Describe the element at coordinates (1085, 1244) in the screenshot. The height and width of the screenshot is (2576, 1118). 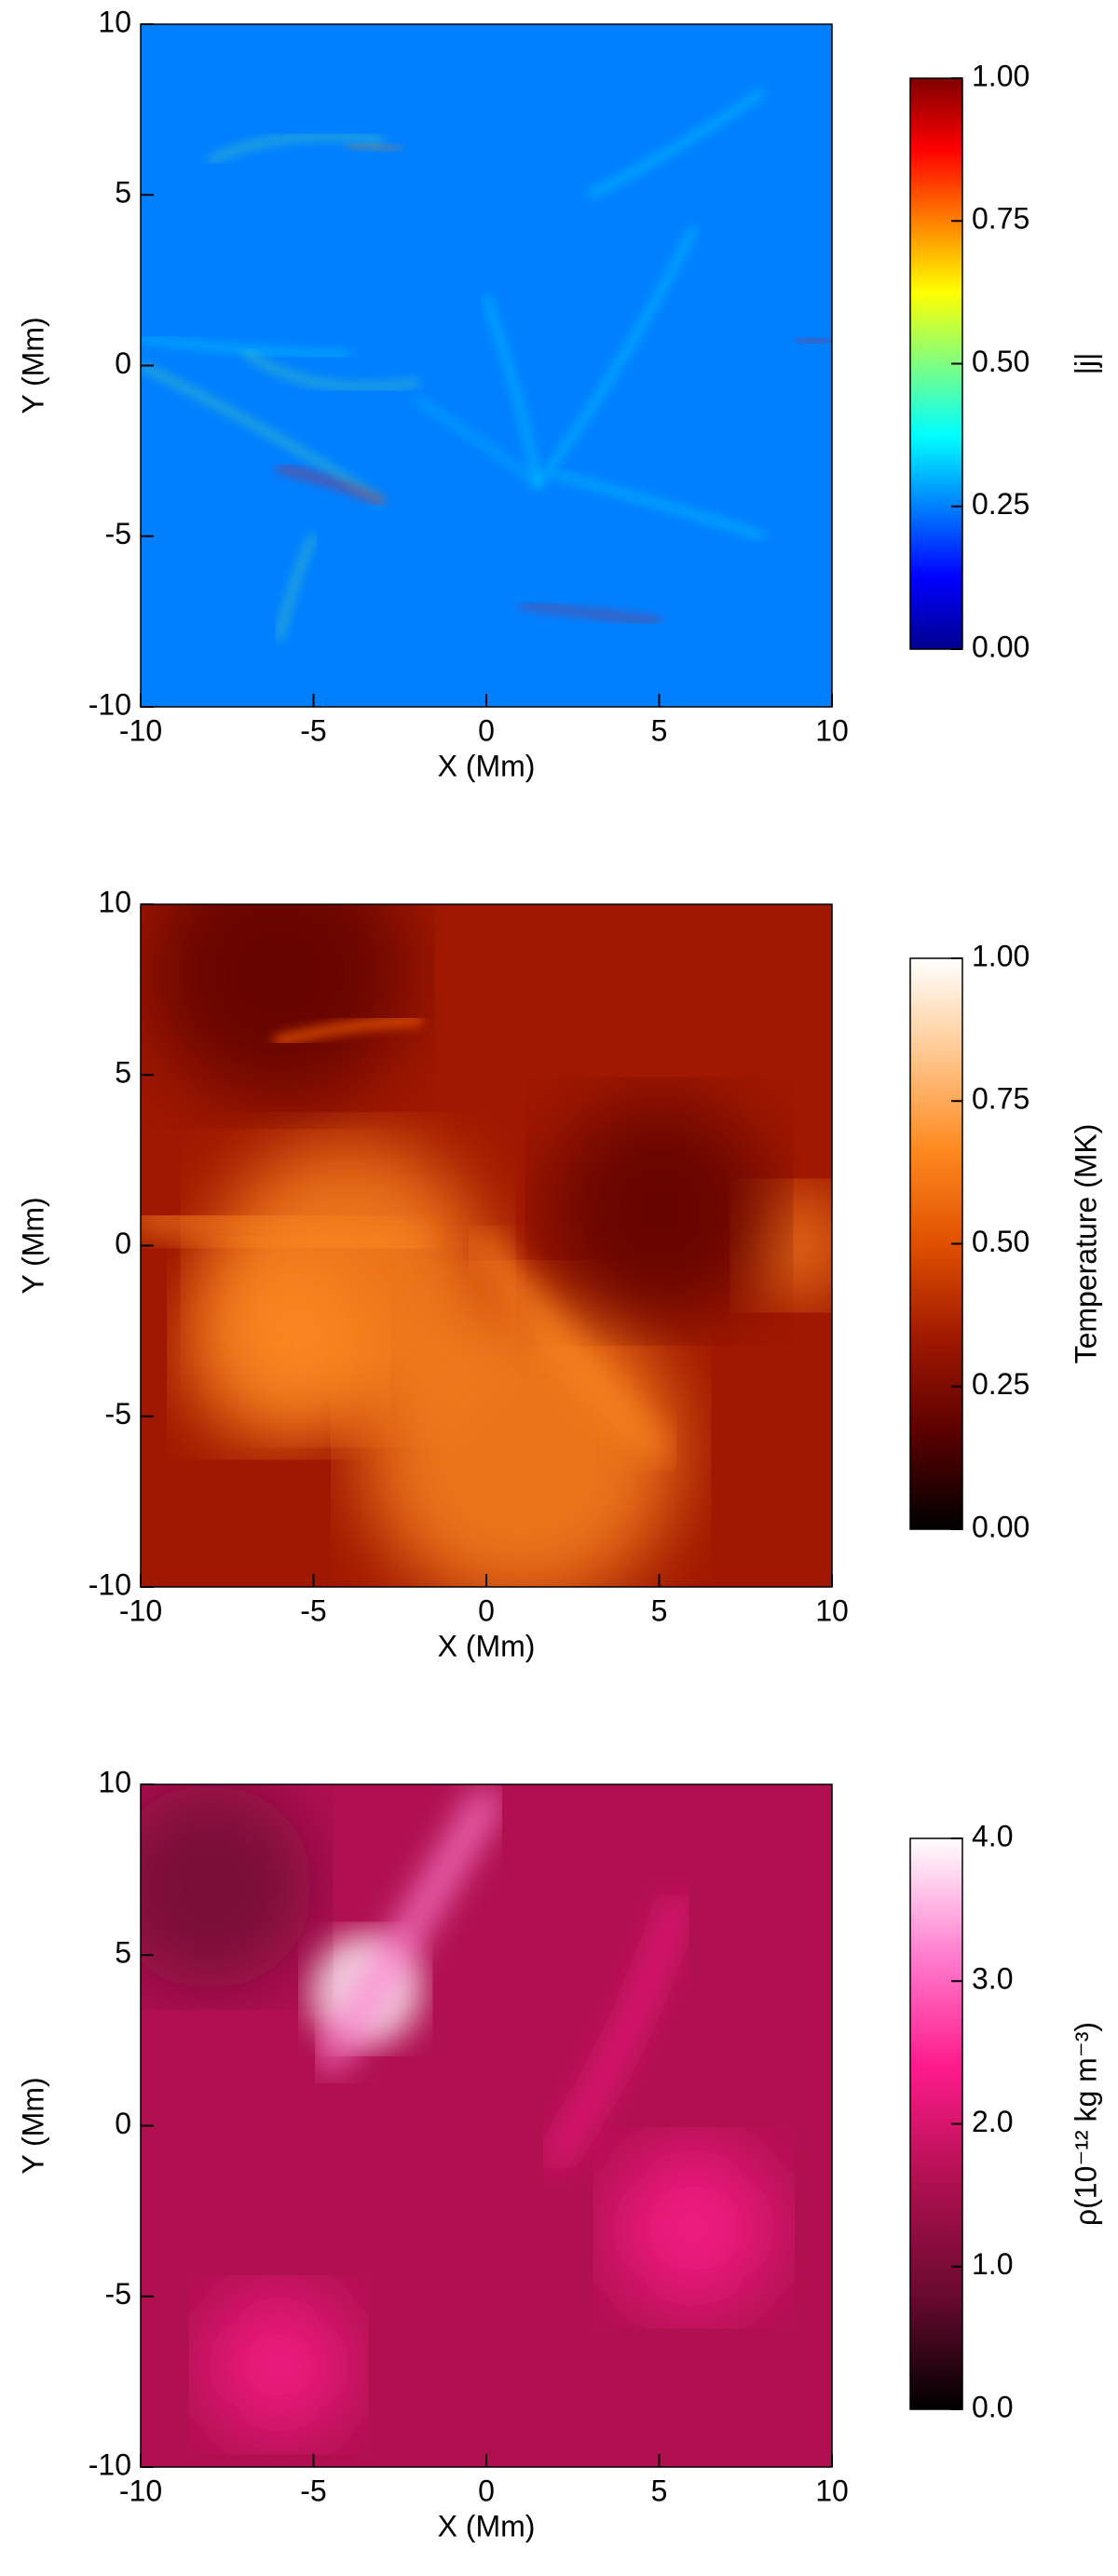
I see `colorbar-label: Temperature (MK)` at that location.